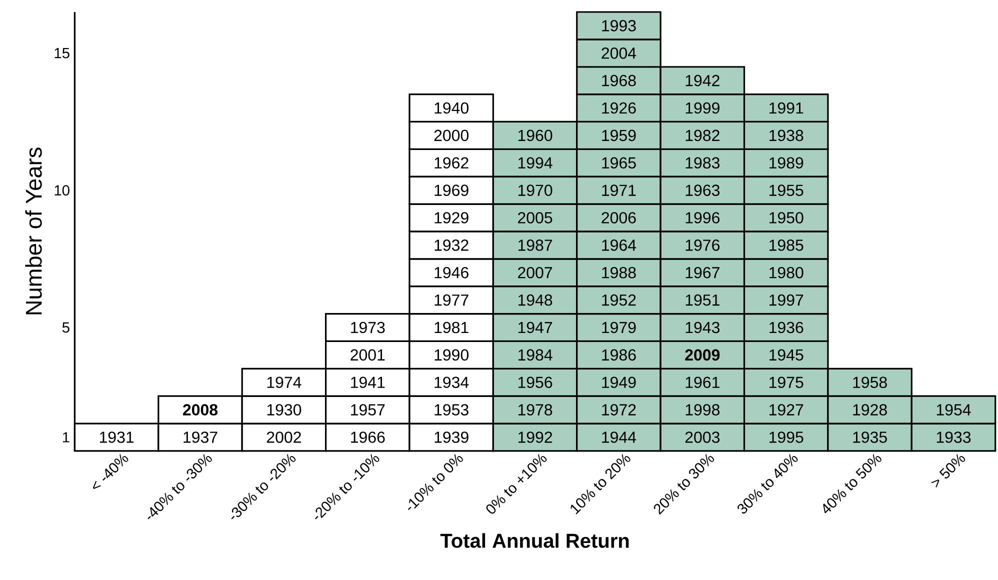 This screenshot has height=580, width=998. Describe the element at coordinates (619, 190) in the screenshot. I see `annotation: 1971` at that location.